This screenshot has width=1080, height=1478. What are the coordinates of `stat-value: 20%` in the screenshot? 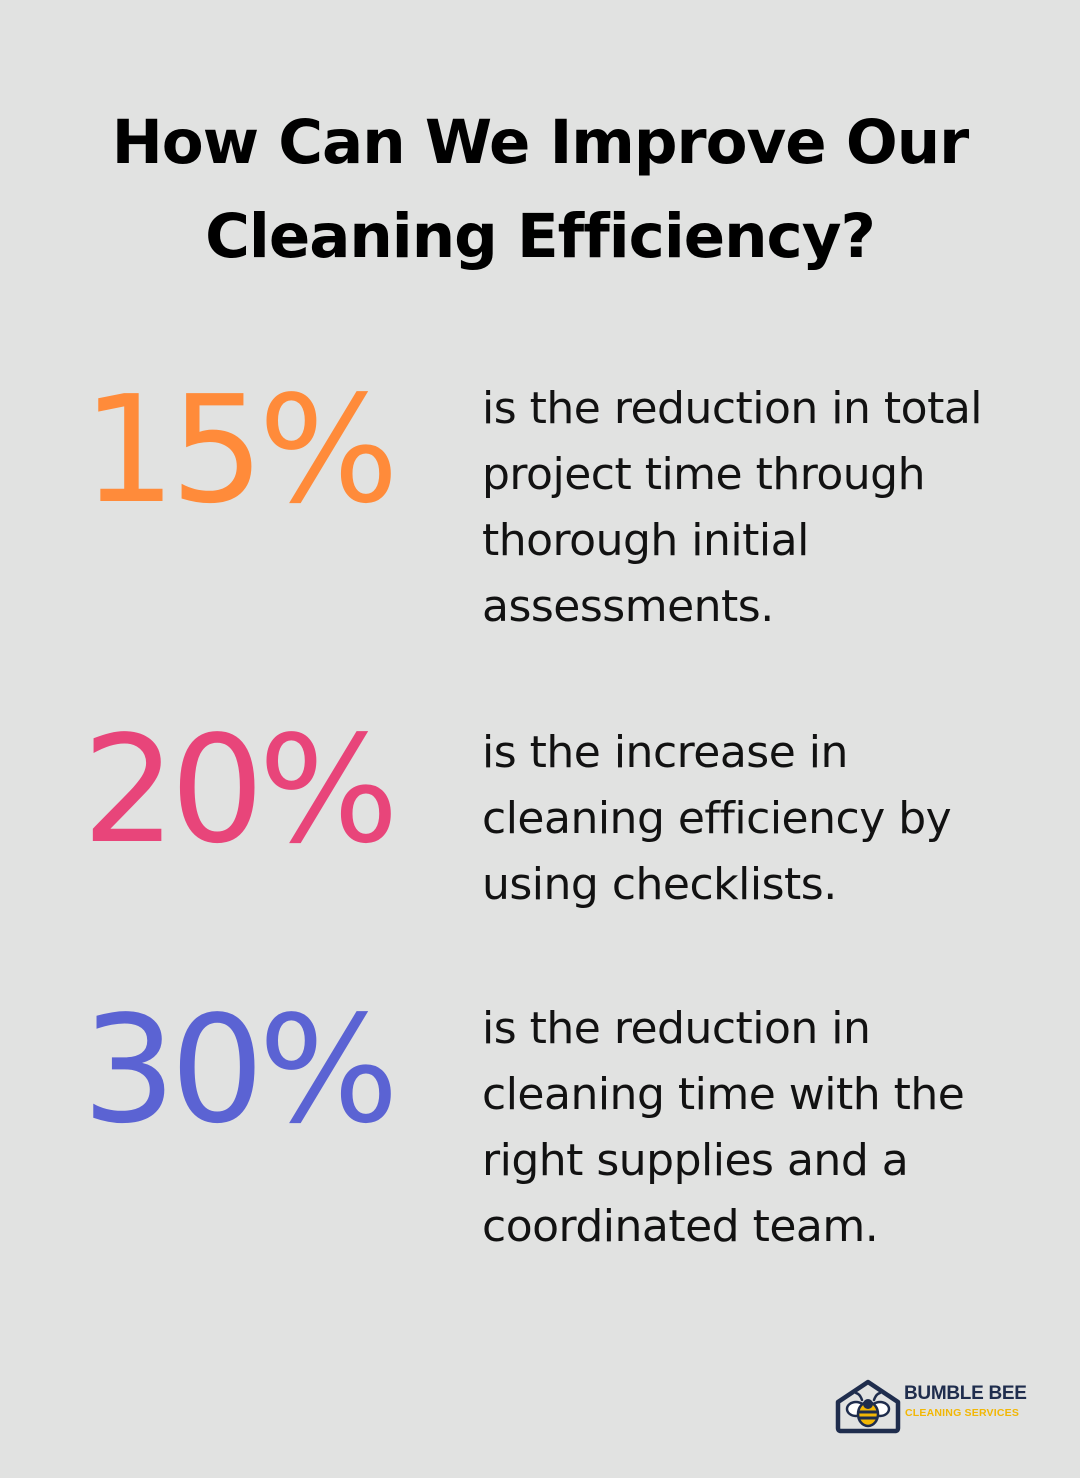 It's located at (240, 790).